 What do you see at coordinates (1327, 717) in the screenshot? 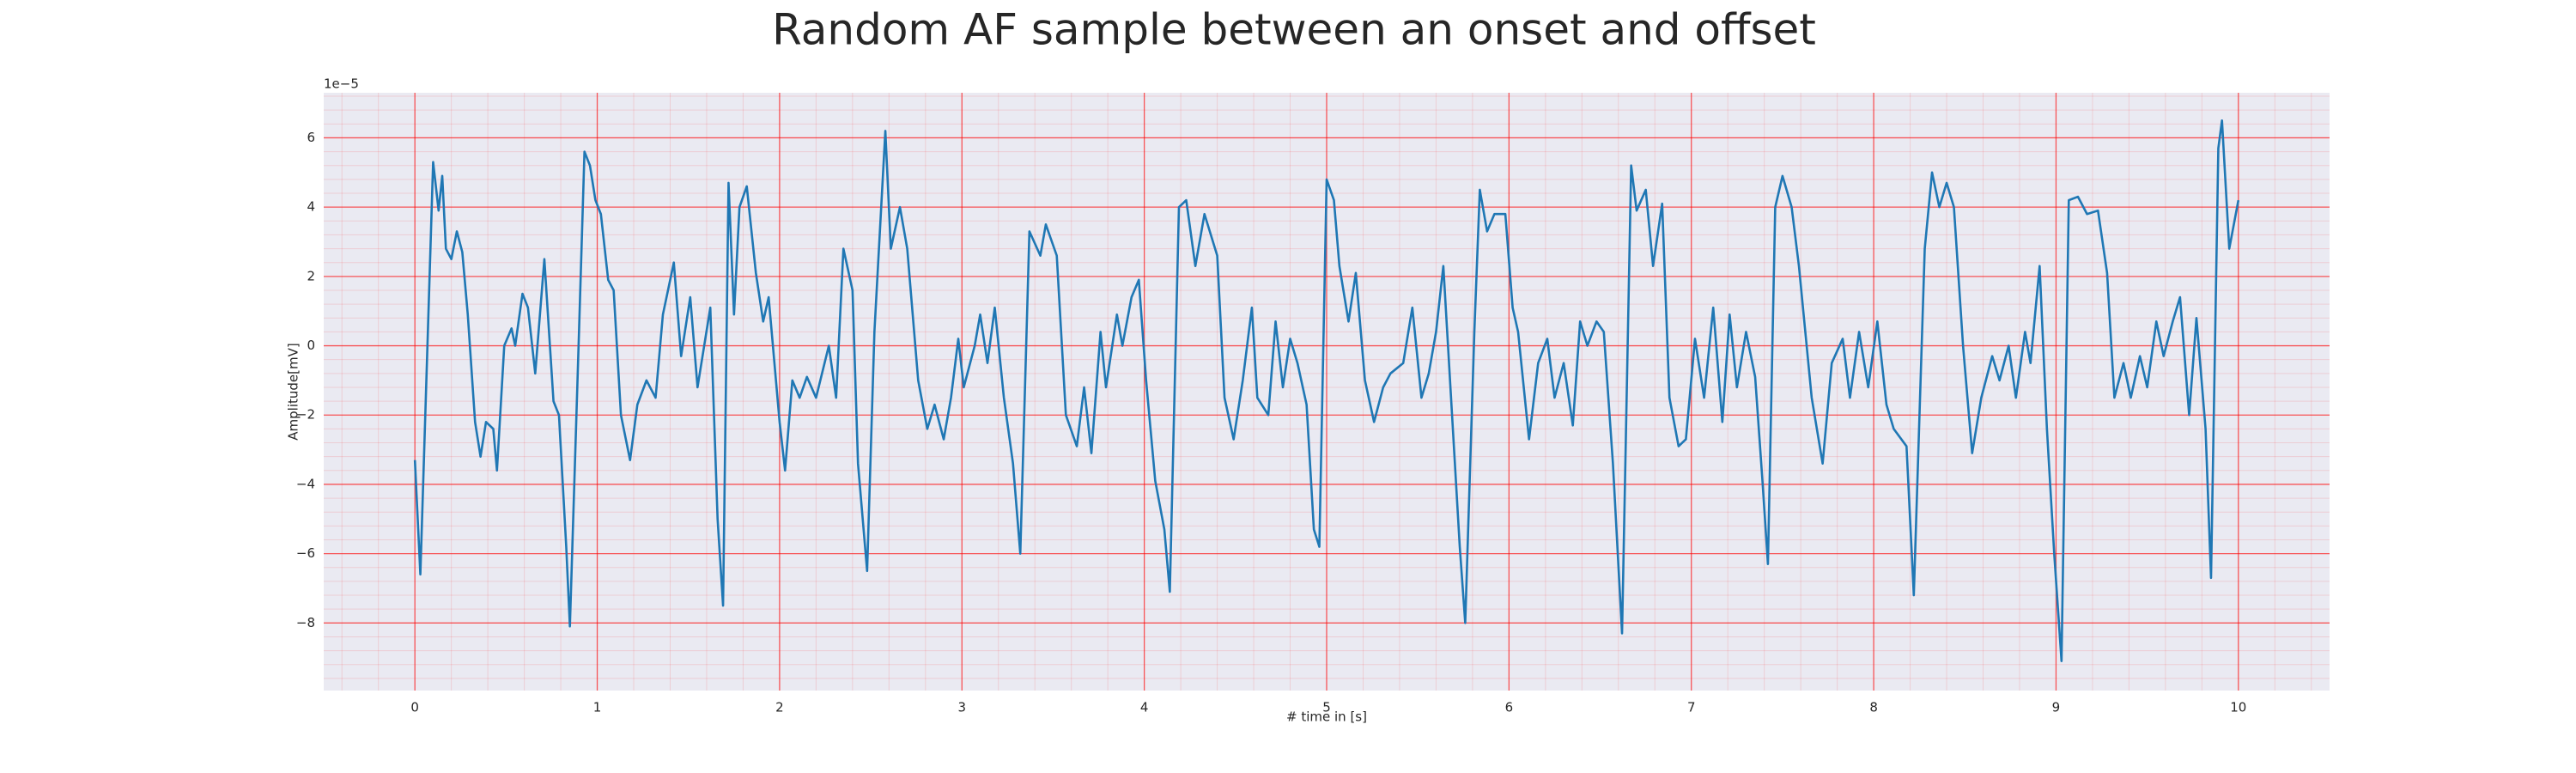
I see `x-axis-label: # time in [s]` at bounding box center [1327, 717].